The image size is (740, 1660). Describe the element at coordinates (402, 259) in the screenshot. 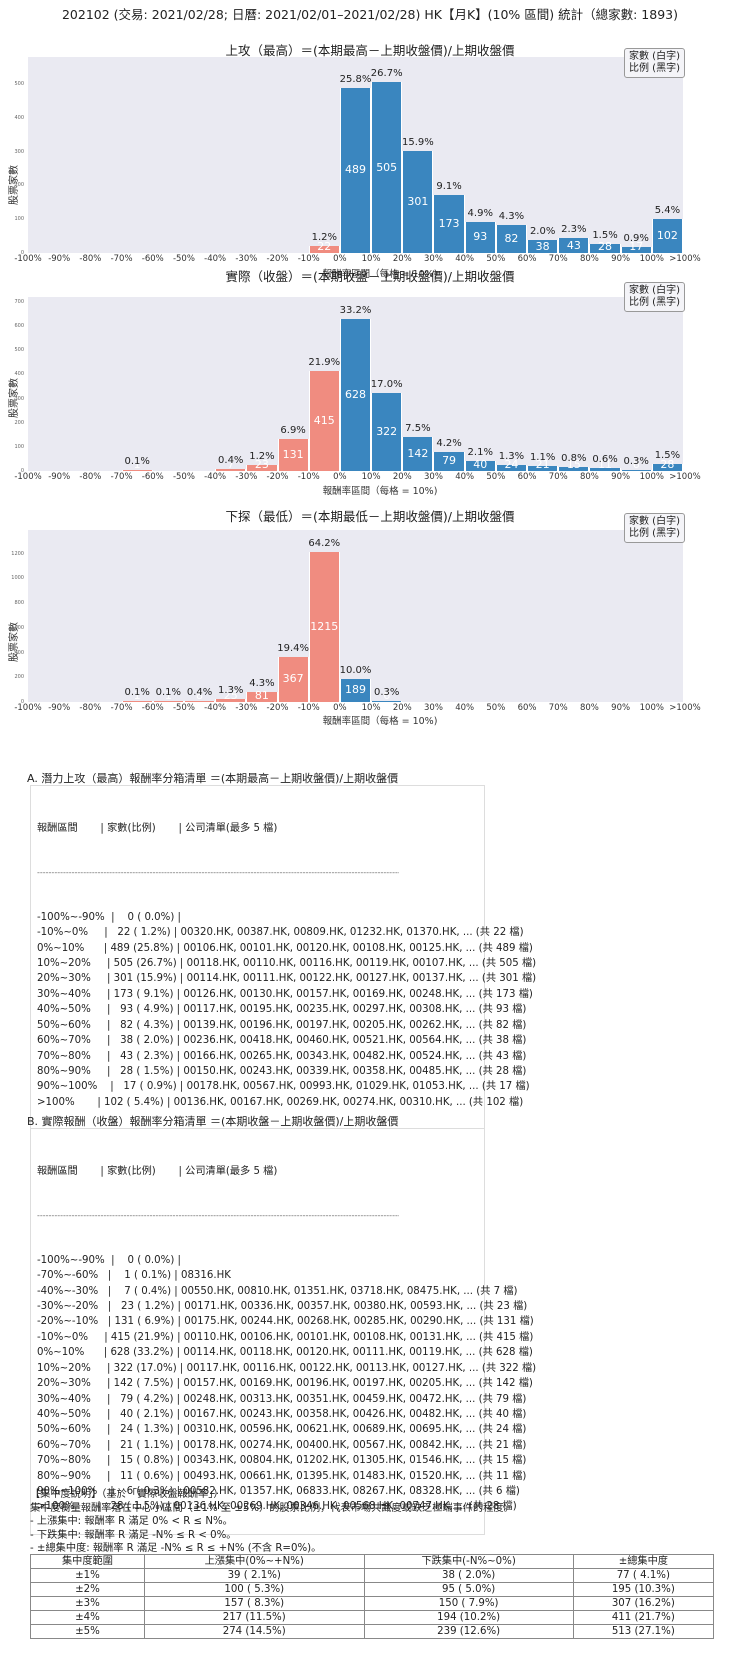

I see `x-tick: 20%` at that location.